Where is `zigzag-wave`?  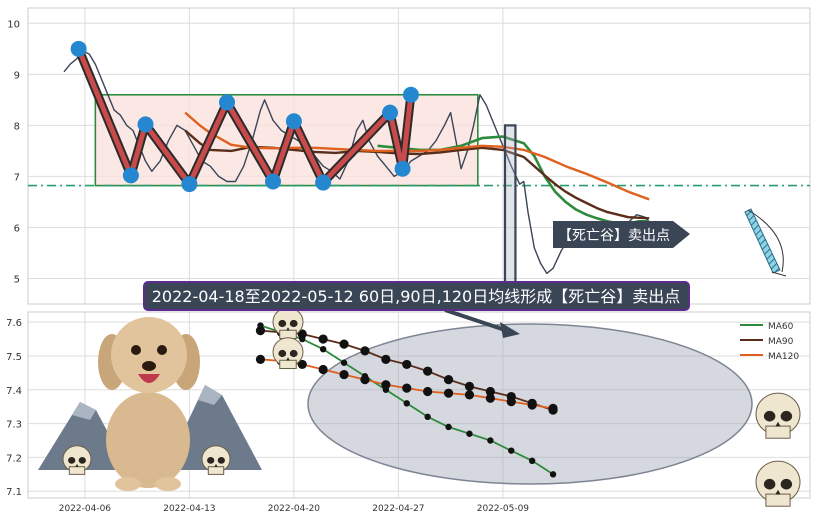 zigzag-wave is located at coordinates (244, 116).